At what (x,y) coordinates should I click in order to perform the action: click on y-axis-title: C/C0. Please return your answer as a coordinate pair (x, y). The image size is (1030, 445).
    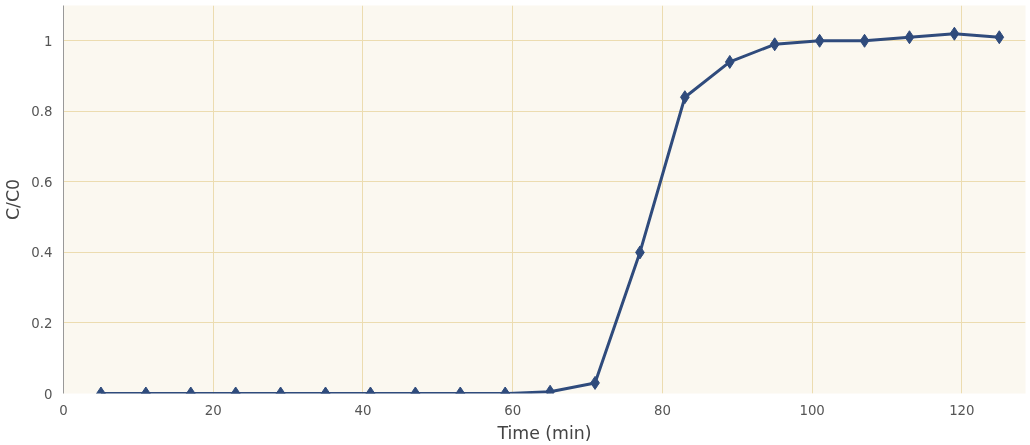
    Looking at the image, I should click on (13, 199).